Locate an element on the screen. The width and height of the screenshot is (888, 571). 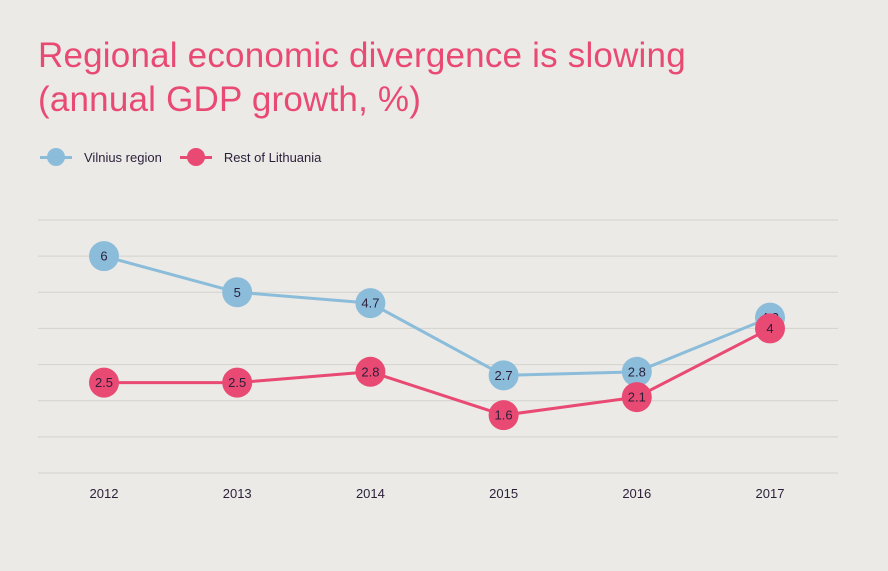
x-tick-label: 2014 is located at coordinates (370, 493).